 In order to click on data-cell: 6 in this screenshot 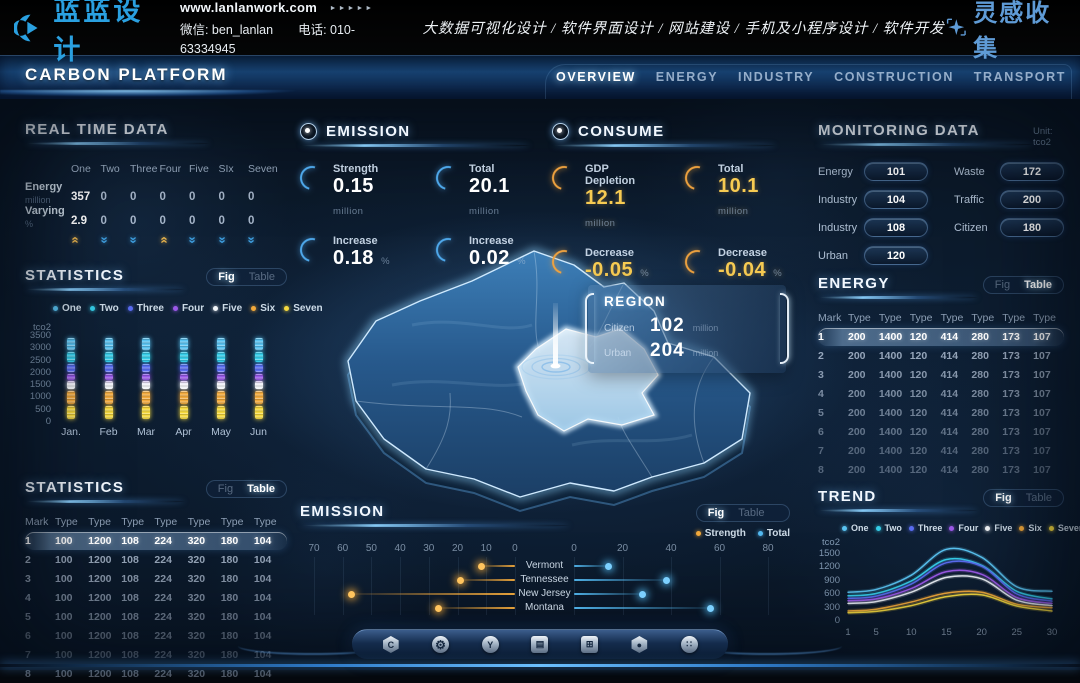, I will do `click(28, 636)`.